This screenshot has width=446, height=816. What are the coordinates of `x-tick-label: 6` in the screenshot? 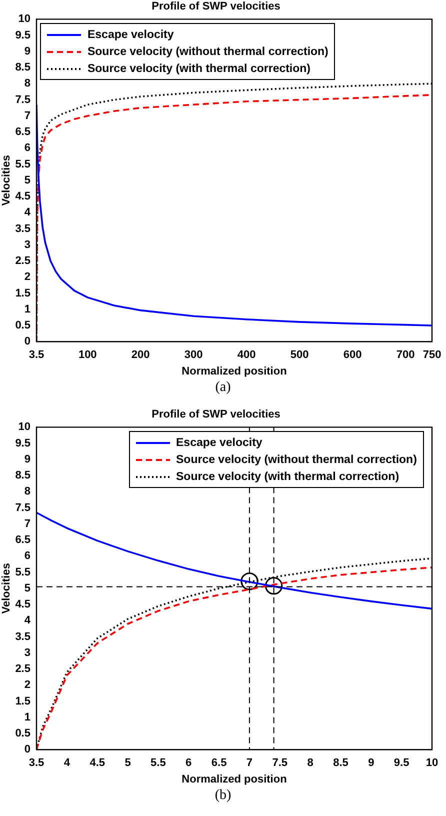 It's located at (189, 763).